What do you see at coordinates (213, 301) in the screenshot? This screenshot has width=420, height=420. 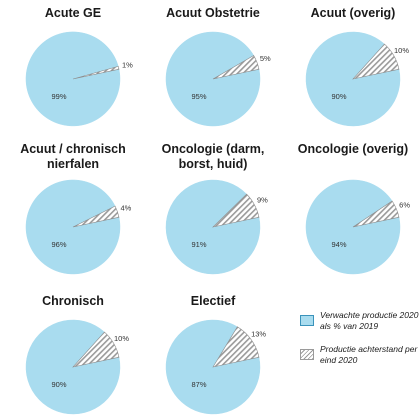 I see `chart-title: Electief` at bounding box center [213, 301].